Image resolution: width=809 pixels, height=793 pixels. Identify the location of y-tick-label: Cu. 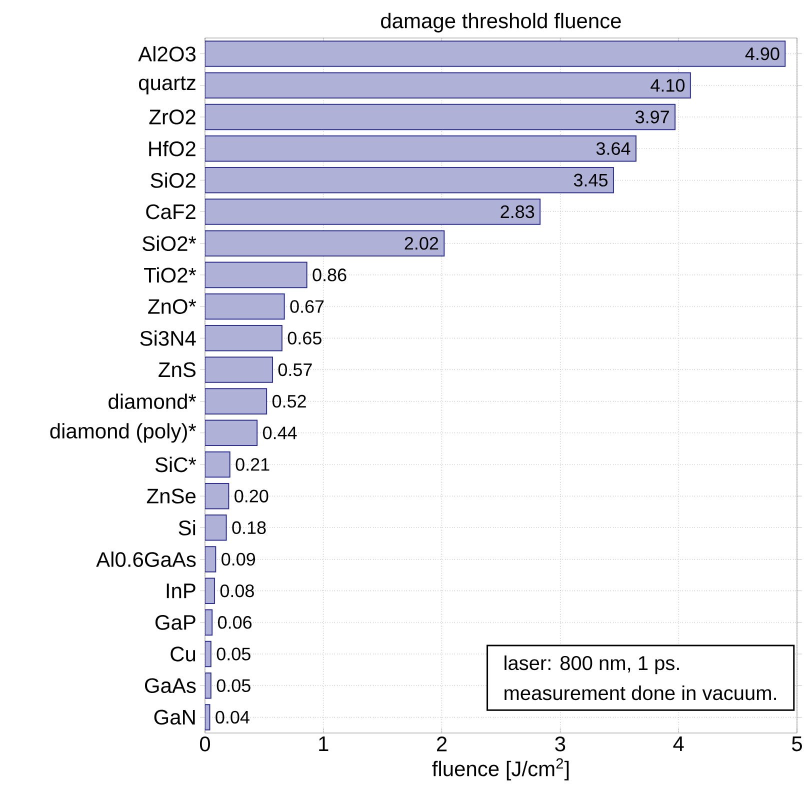
(183, 654).